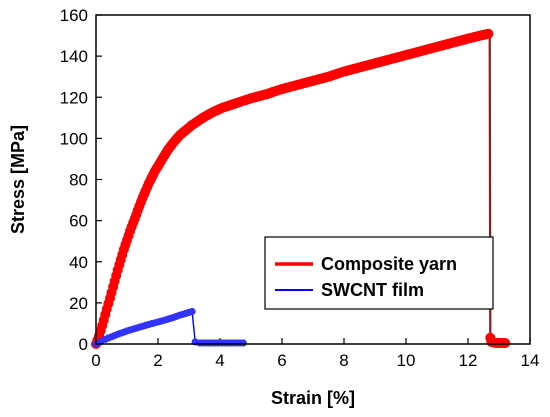 The height and width of the screenshot is (417, 550). I want to click on y-tick-label-4: 80, so click(78, 180).